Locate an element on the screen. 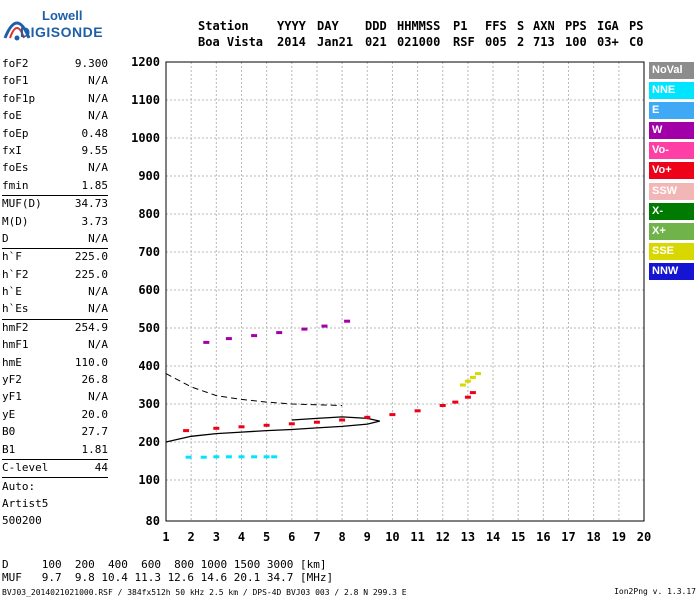  x-tick-label: 5 is located at coordinates (266, 537).